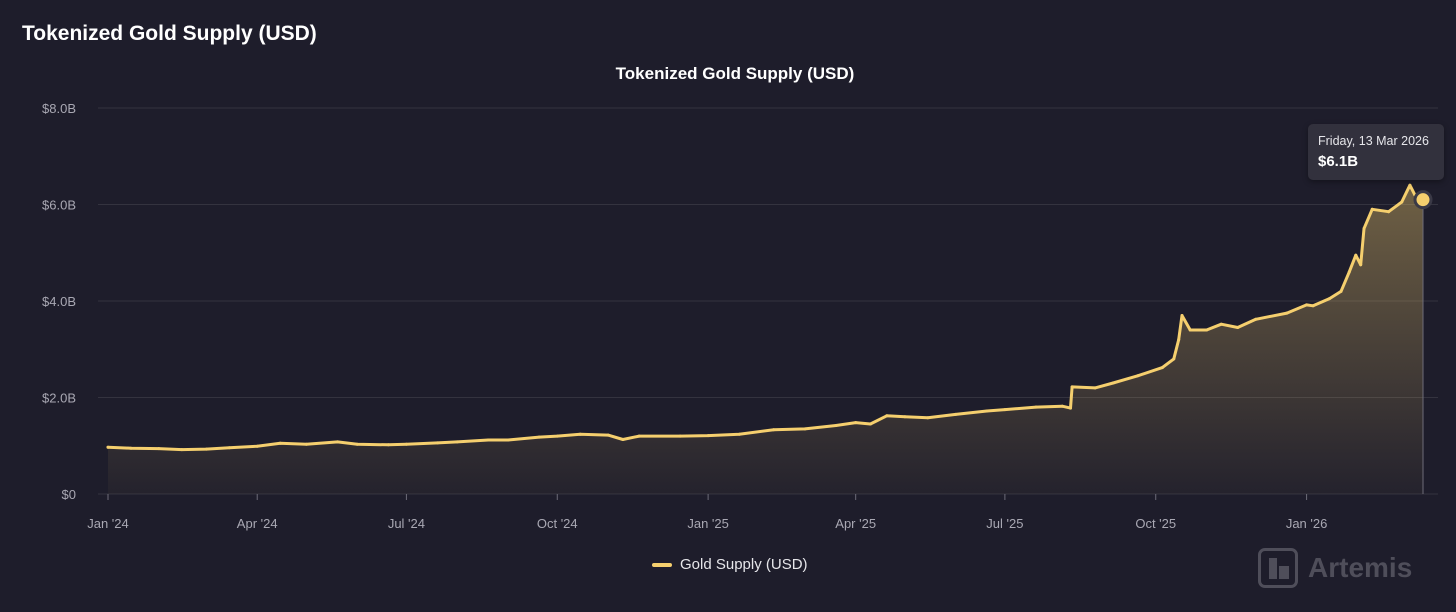 The height and width of the screenshot is (612, 1456). What do you see at coordinates (1278, 568) in the screenshot?
I see `artemis-logo-icon` at bounding box center [1278, 568].